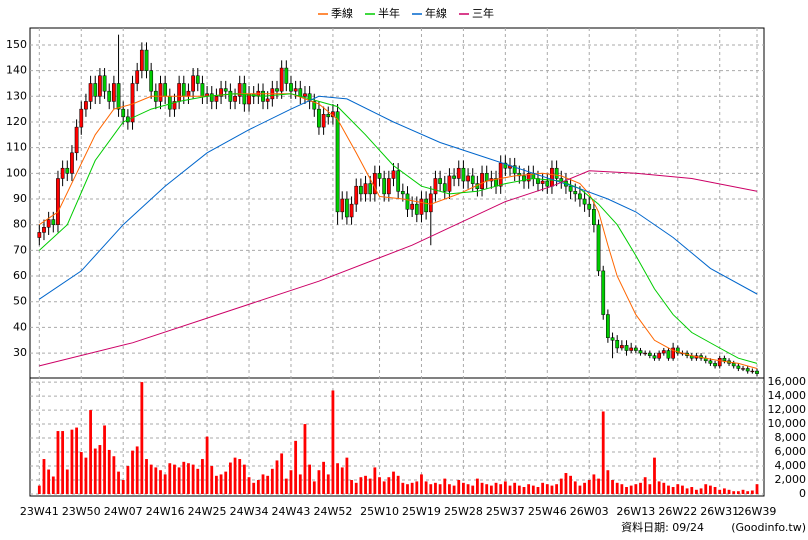  What do you see at coordinates (20, 301) in the screenshot?
I see `y-tick-label: 50` at bounding box center [20, 301].